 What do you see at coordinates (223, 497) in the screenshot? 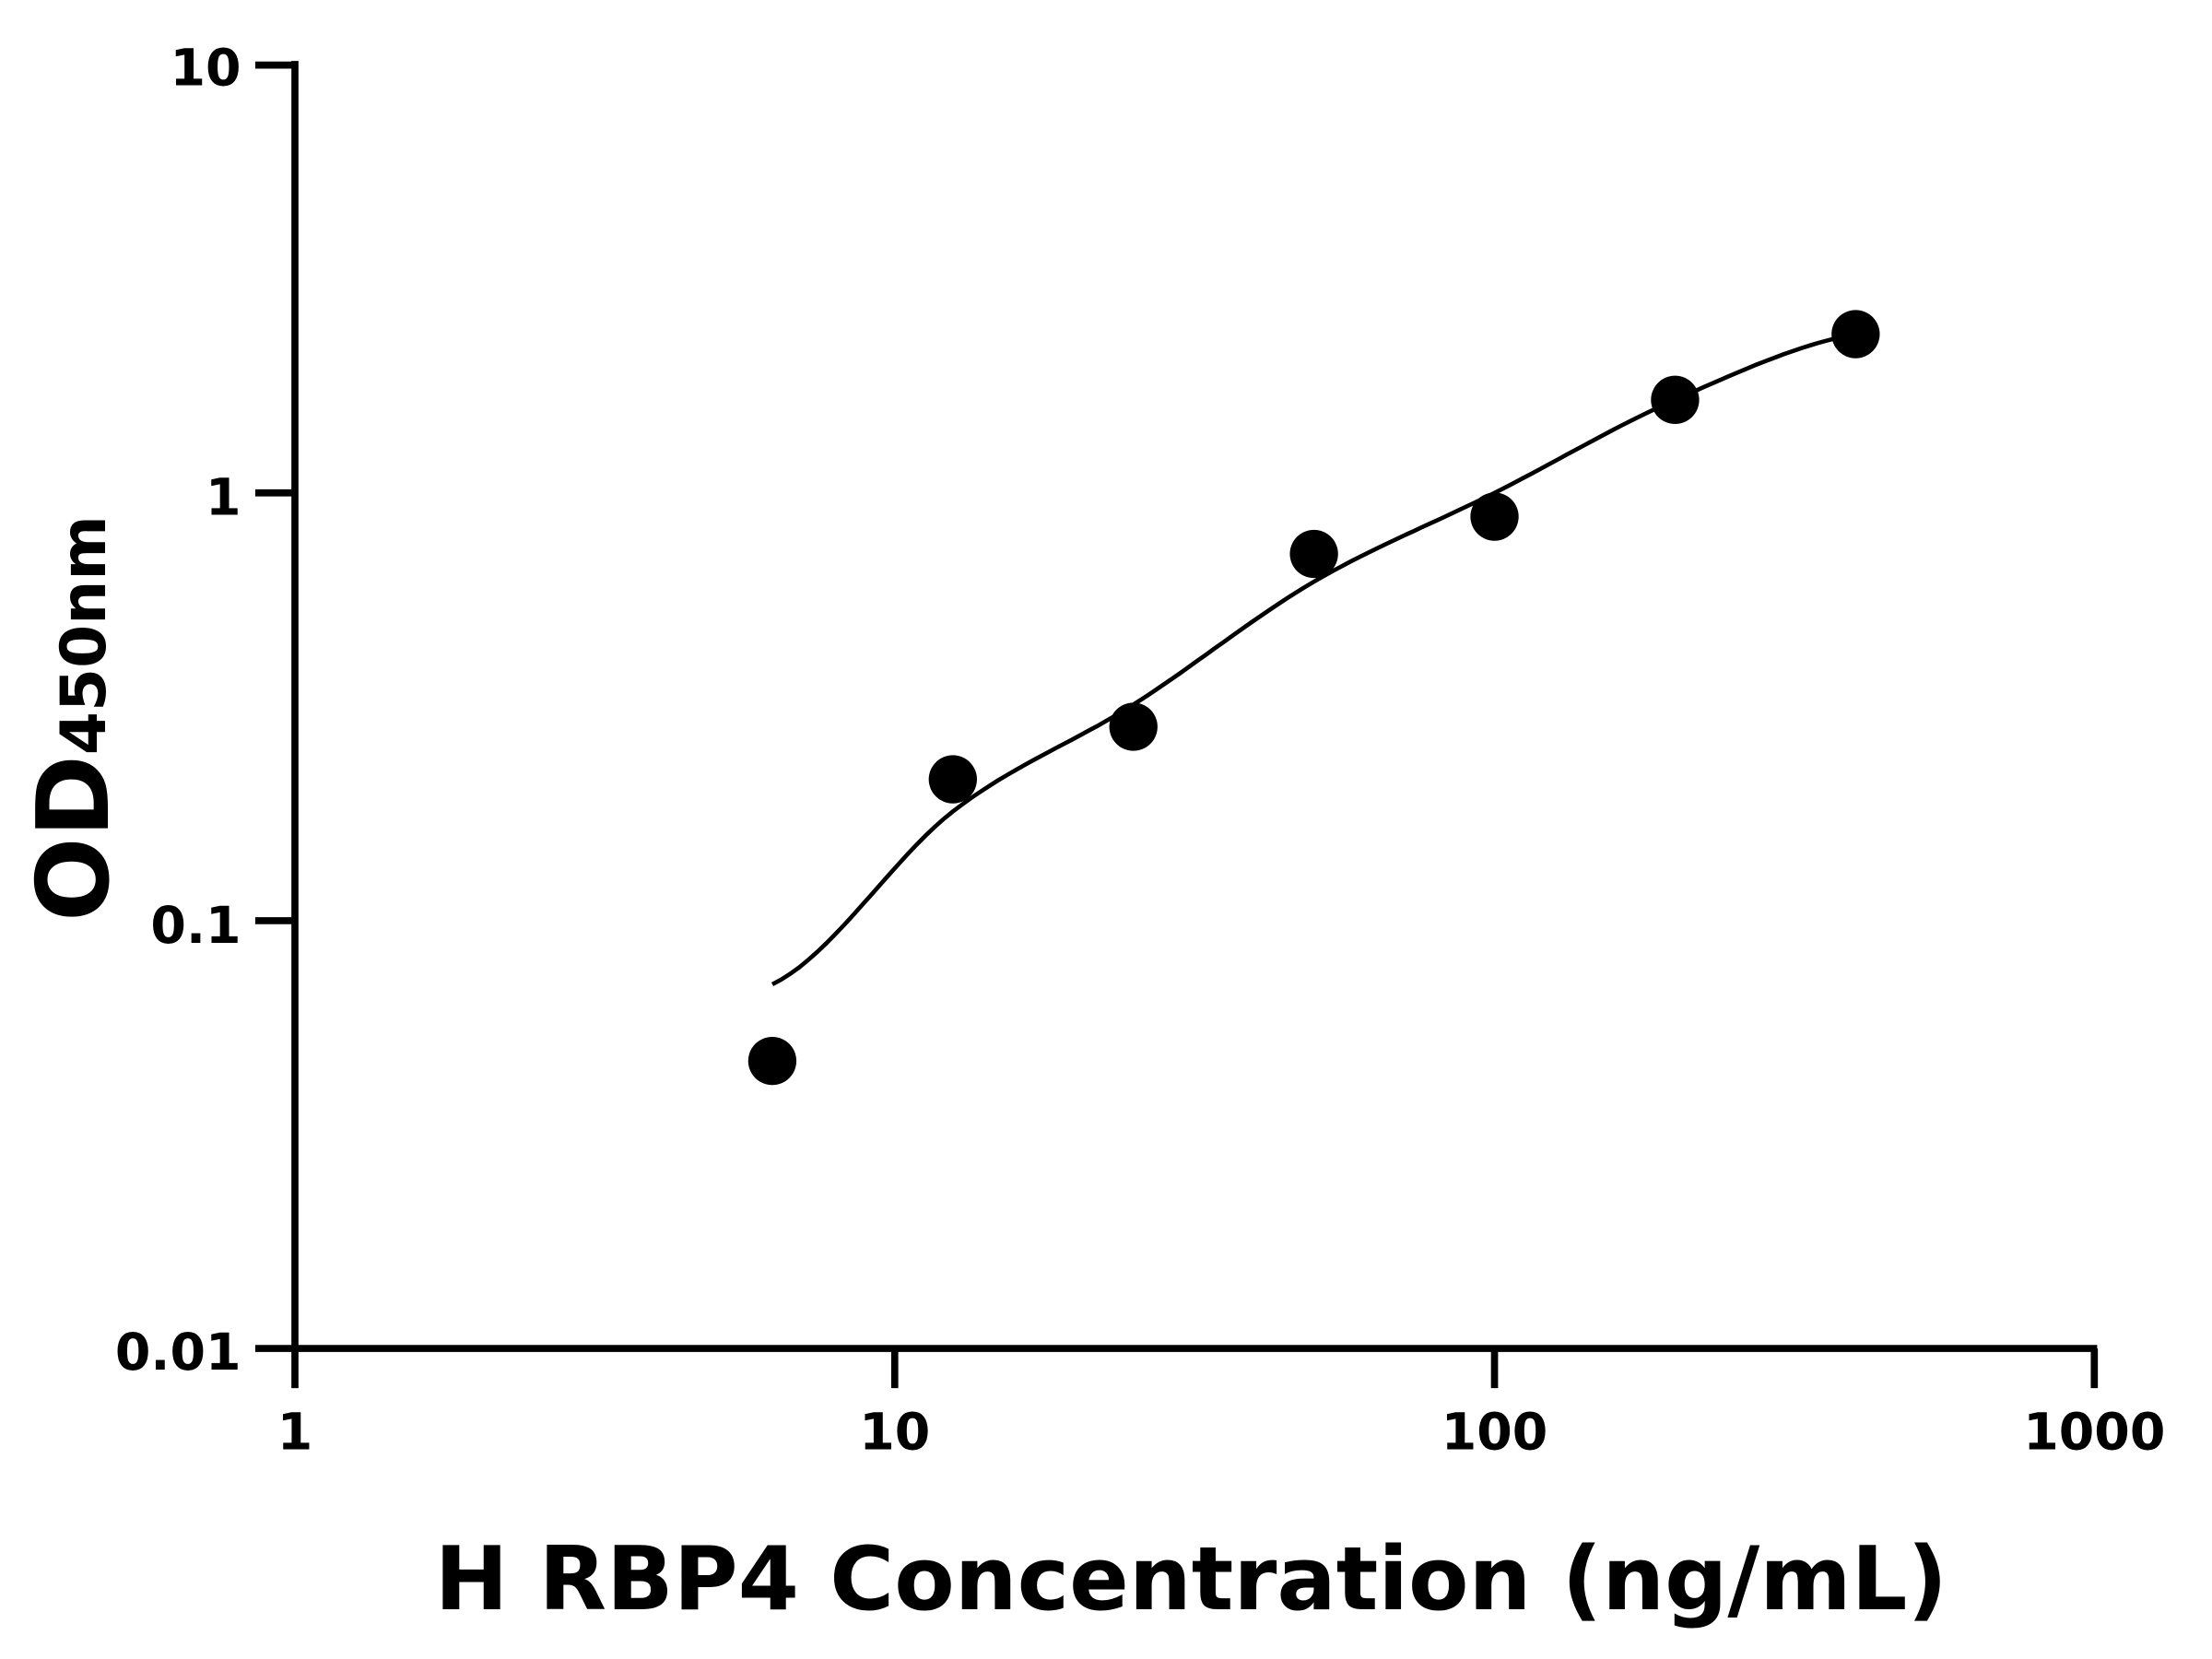
I see `y-tick-label: 1` at bounding box center [223, 497].